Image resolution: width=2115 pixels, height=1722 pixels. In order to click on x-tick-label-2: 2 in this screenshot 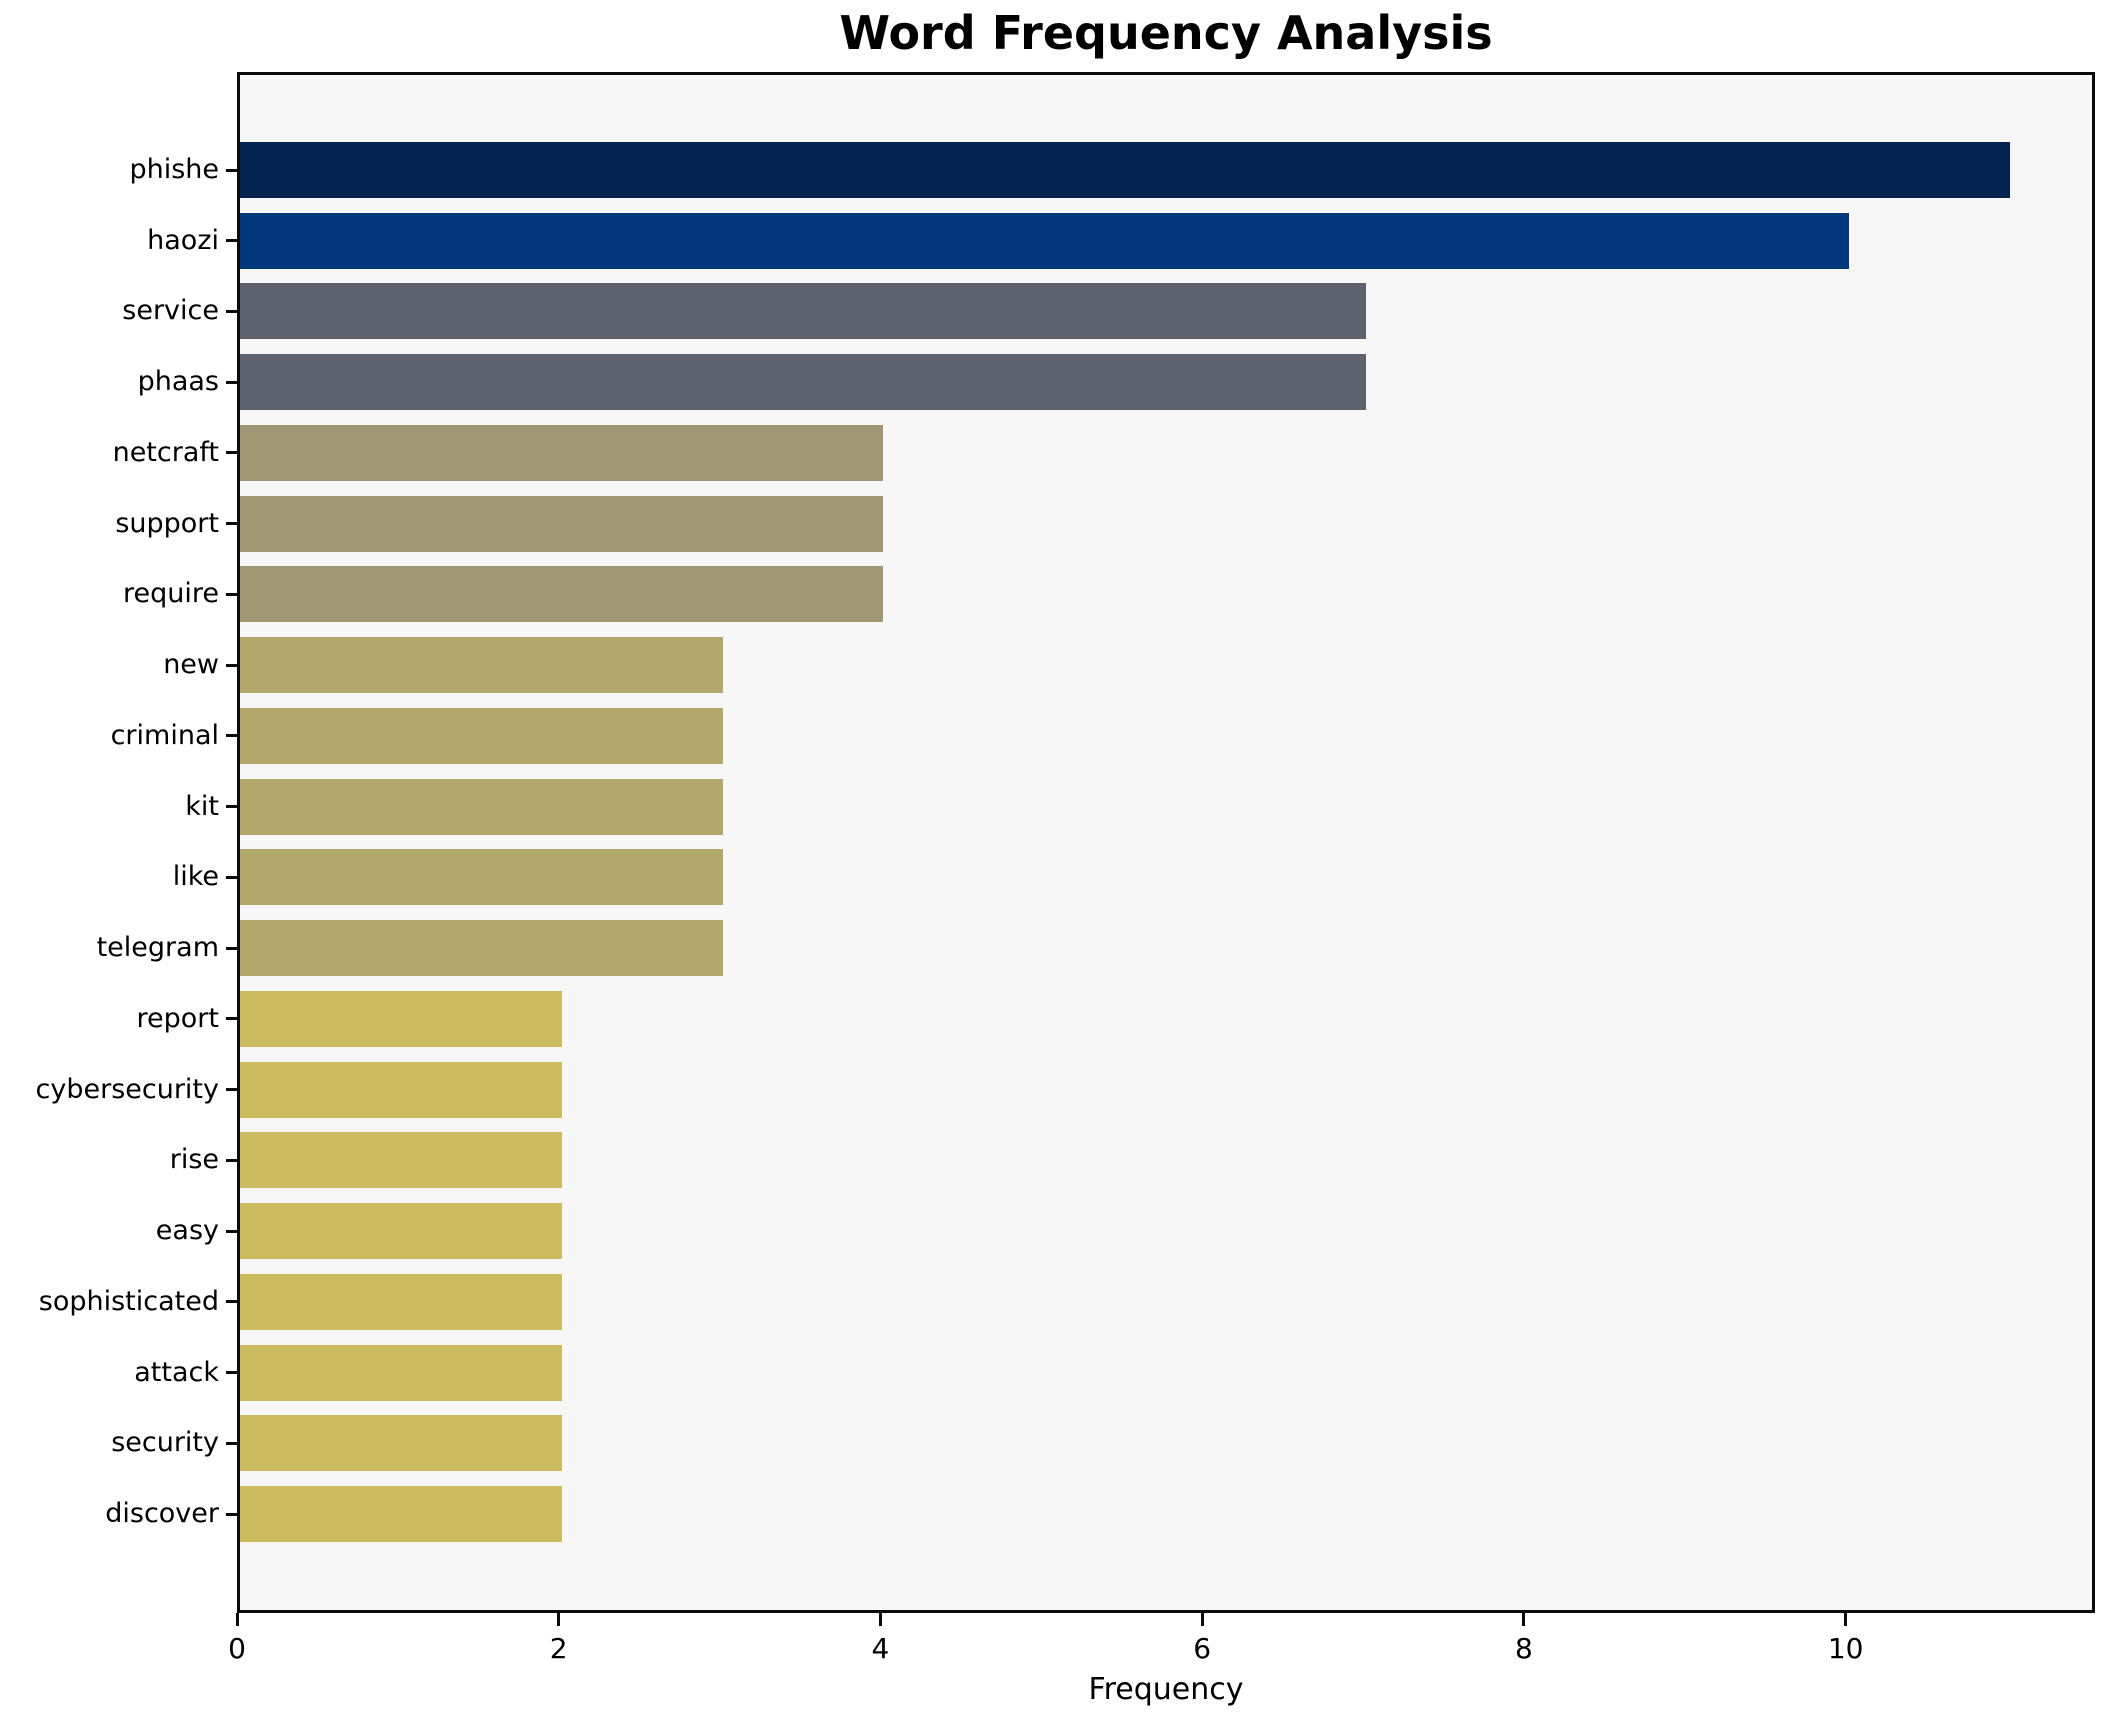, I will do `click(558, 1648)`.